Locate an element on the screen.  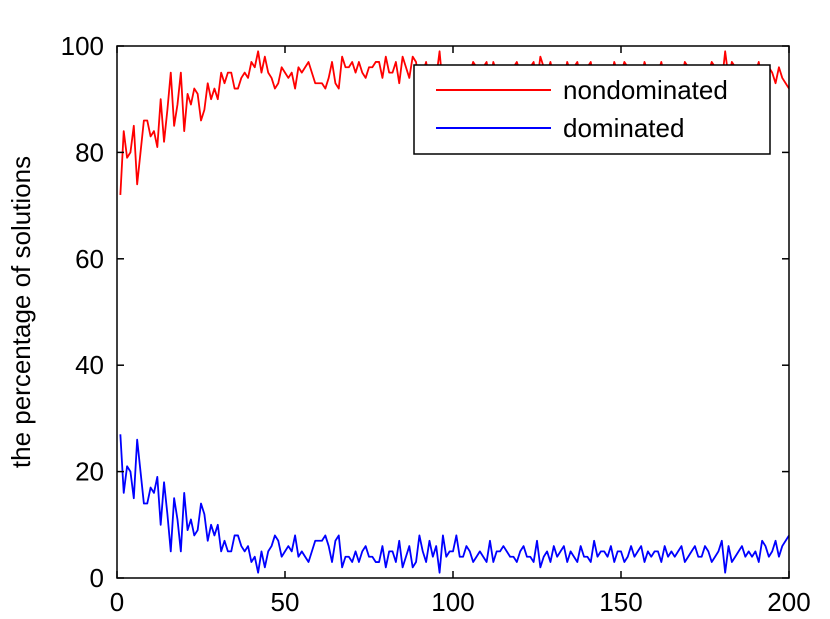
y-tick-label: 100 is located at coordinates (82, 46).